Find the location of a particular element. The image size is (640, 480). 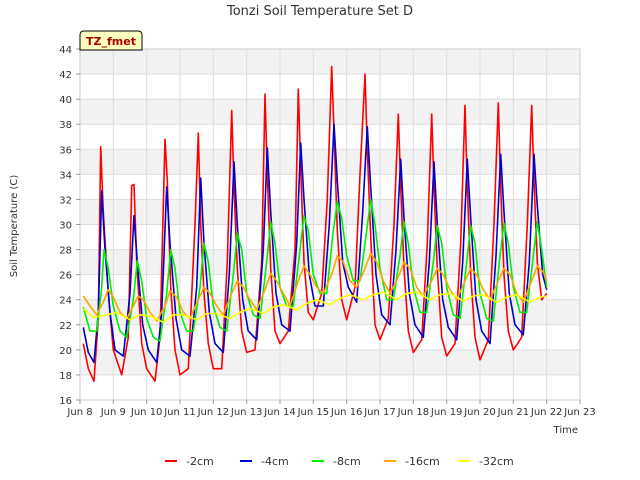

legend-label: -16cm is located at coordinates (422, 461).